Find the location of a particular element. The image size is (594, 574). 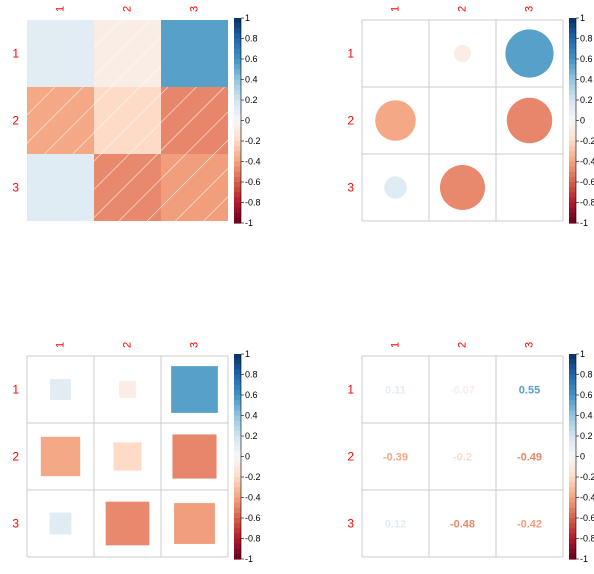

col-label: 1 is located at coordinates (61, 345).